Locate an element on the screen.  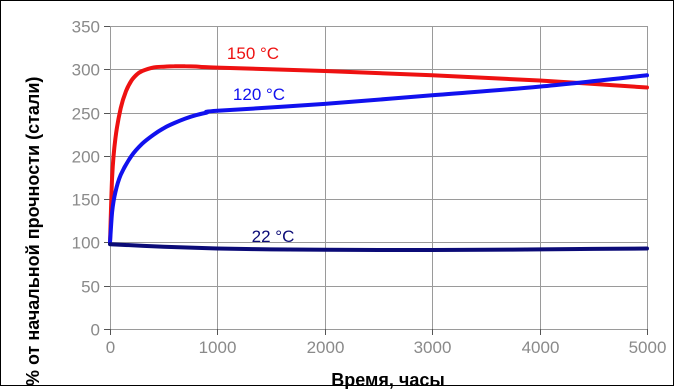
y-tick-label: 50 is located at coordinates (90, 287).